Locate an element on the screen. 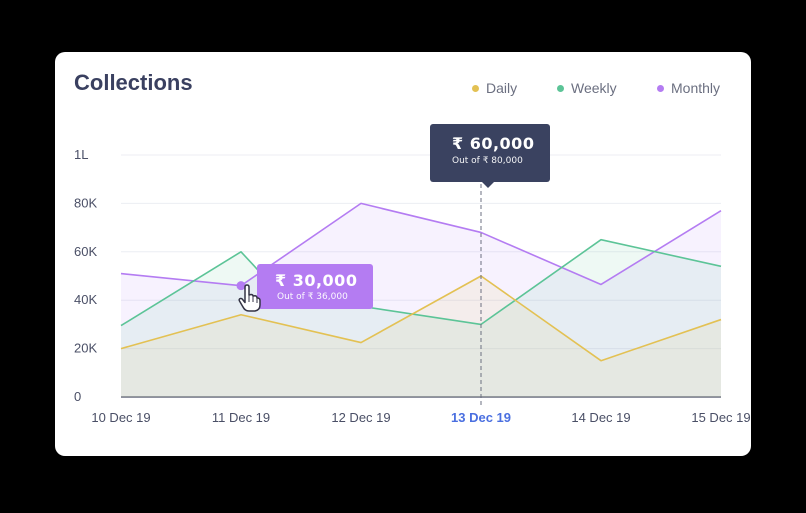 The image size is (806, 513). tooltip-13-dec-amount: ₹ 60,000 is located at coordinates (493, 143).